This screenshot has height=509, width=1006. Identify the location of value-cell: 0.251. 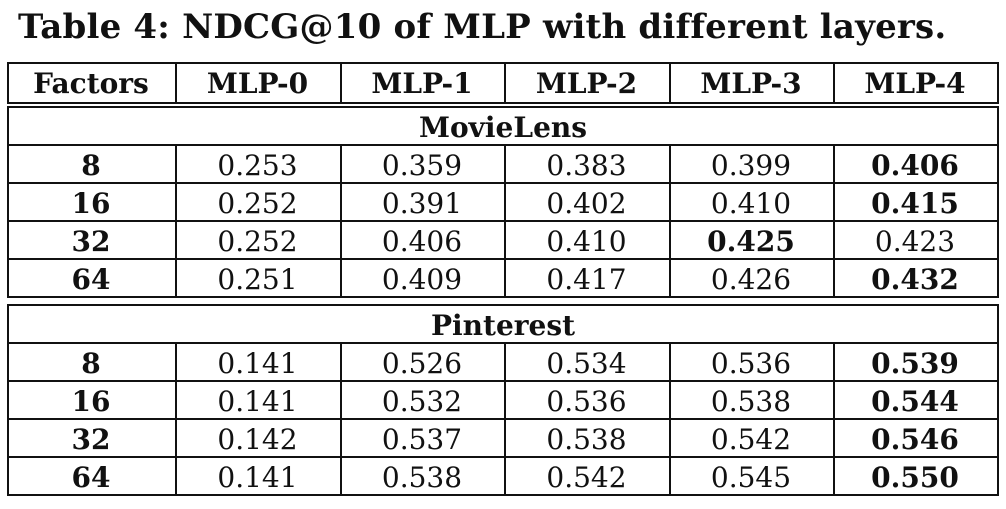
(257, 279).